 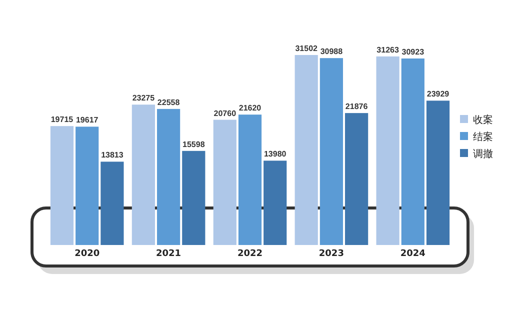 What do you see at coordinates (483, 120) in the screenshot?
I see `legend-label: 收案` at bounding box center [483, 120].